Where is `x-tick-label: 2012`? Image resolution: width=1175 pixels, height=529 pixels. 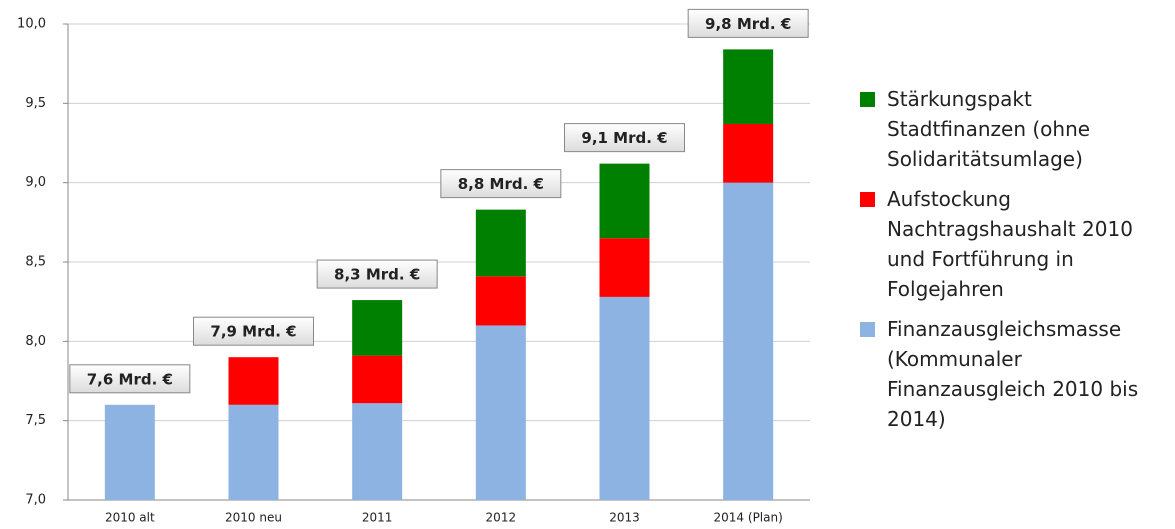
x-tick-label: 2012 is located at coordinates (501, 518).